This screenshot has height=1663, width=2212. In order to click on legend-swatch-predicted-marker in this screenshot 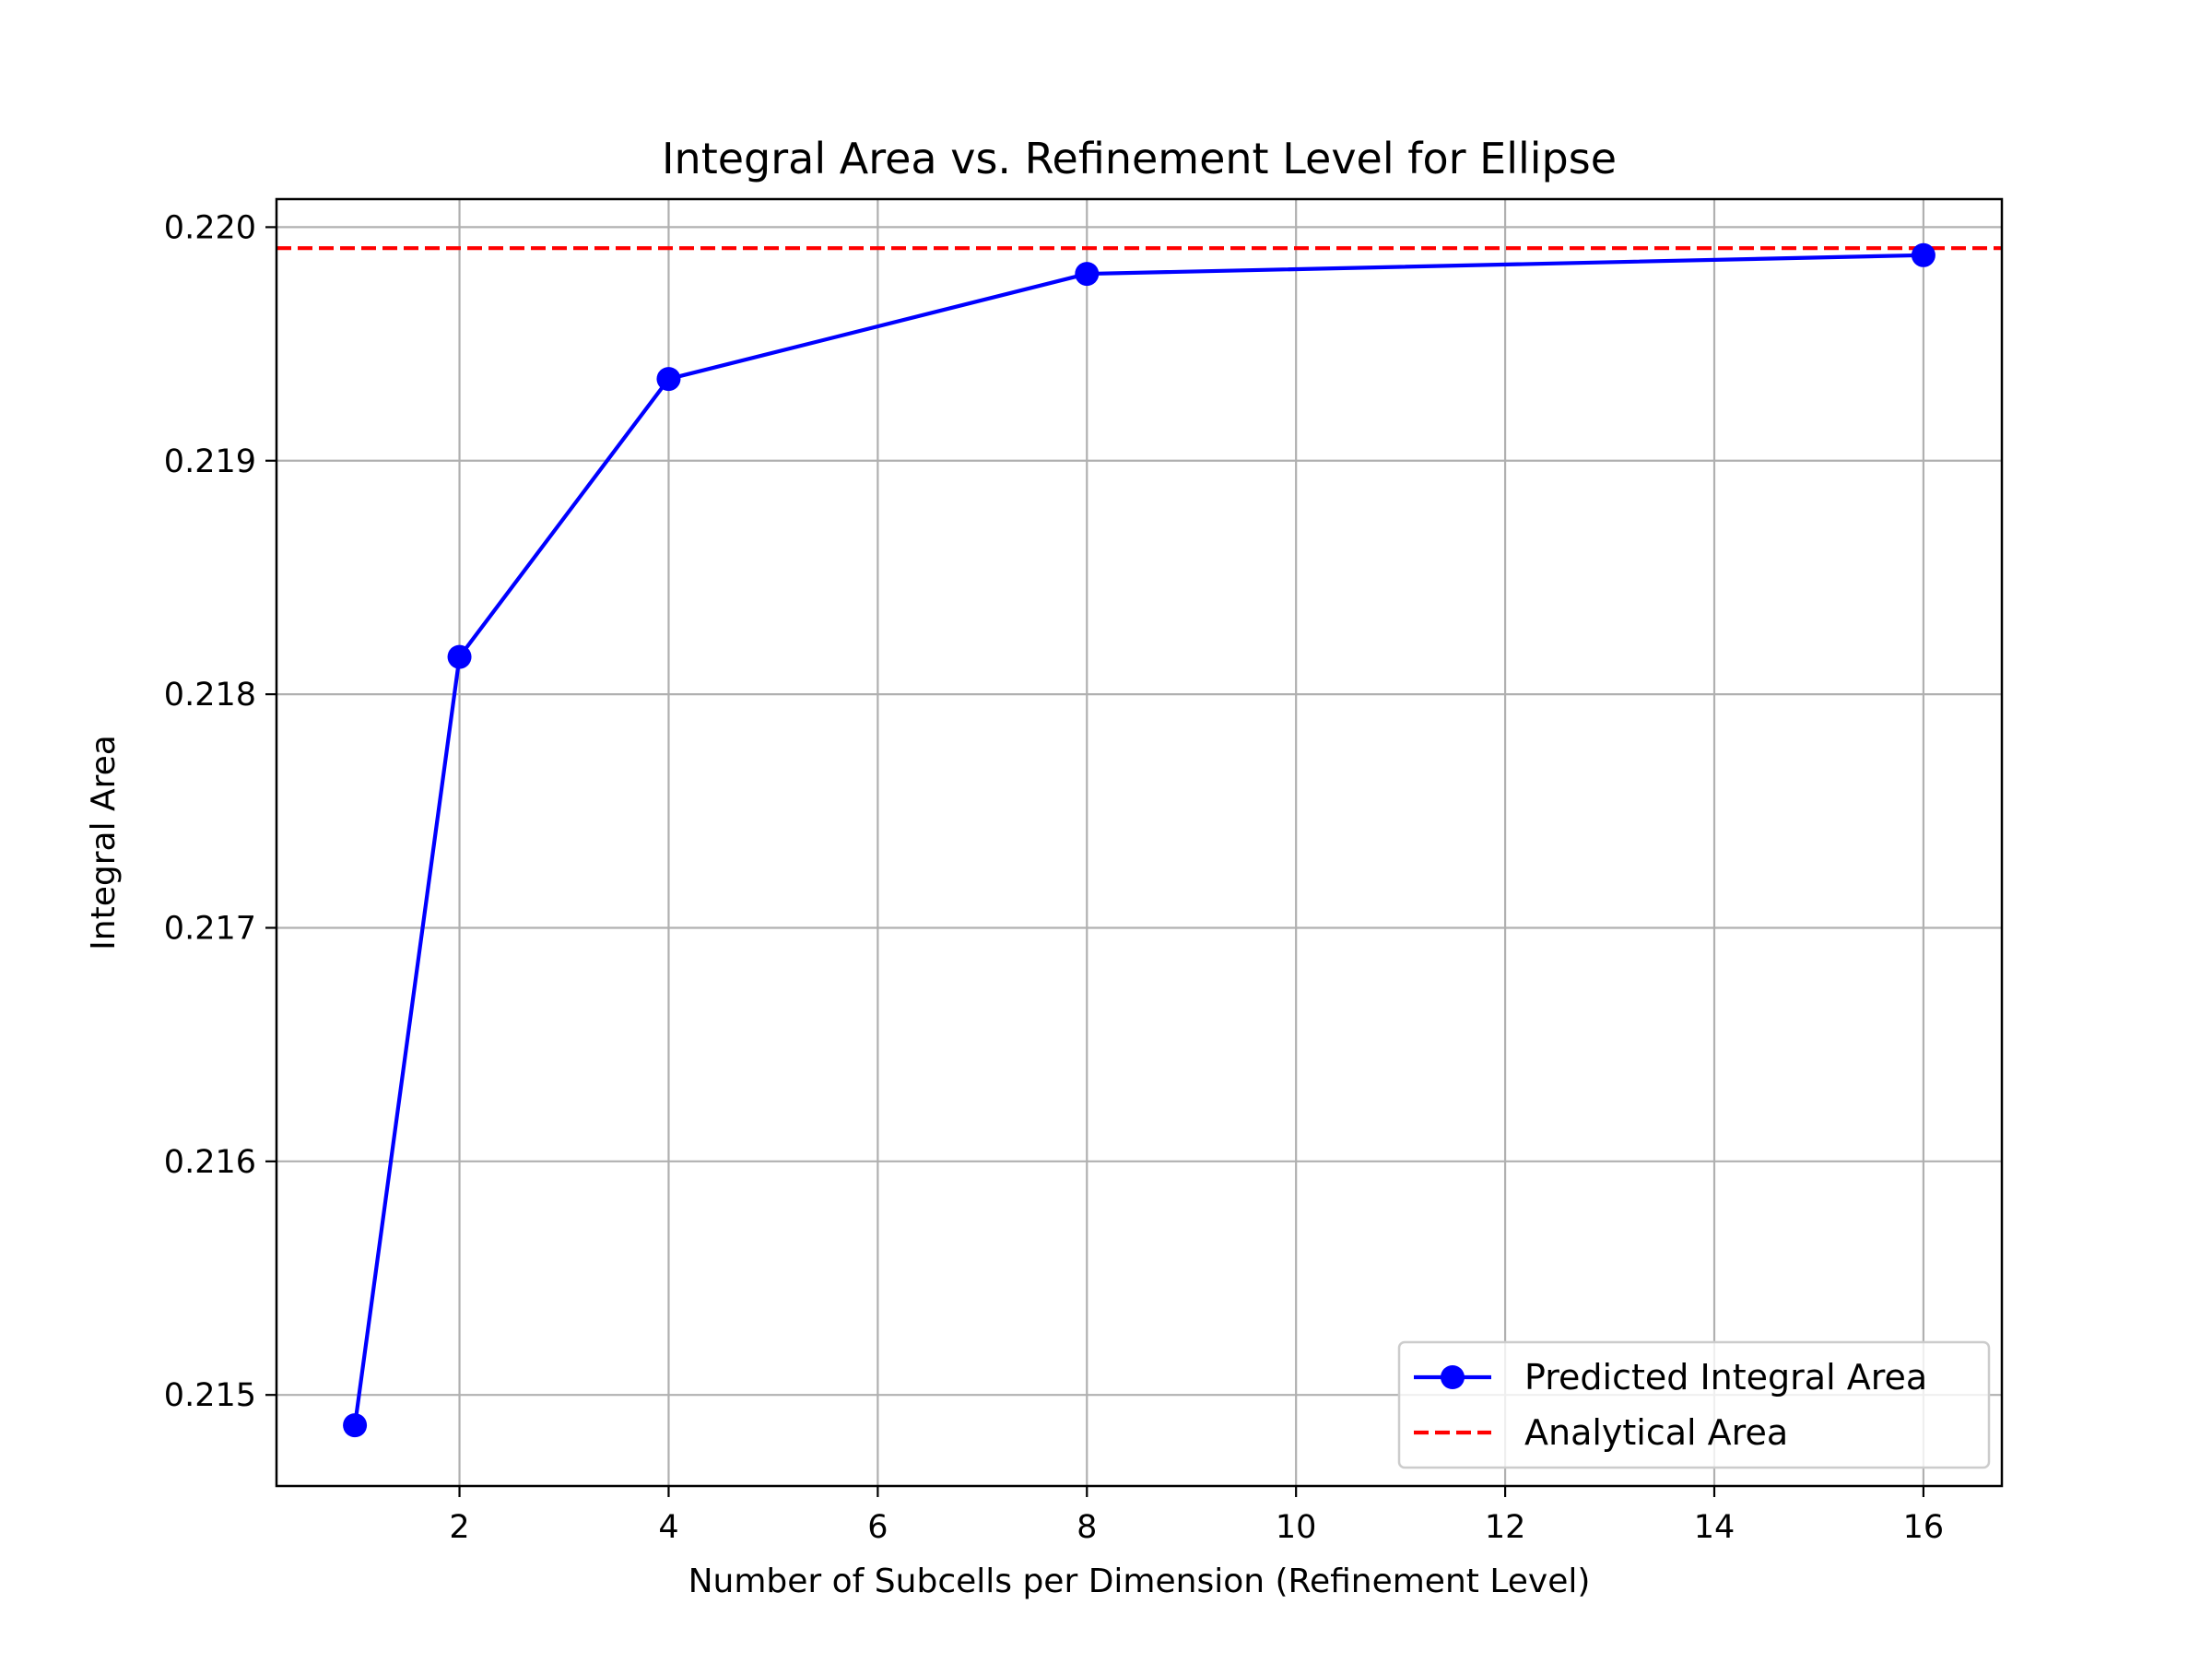, I will do `click(1453, 1377)`.